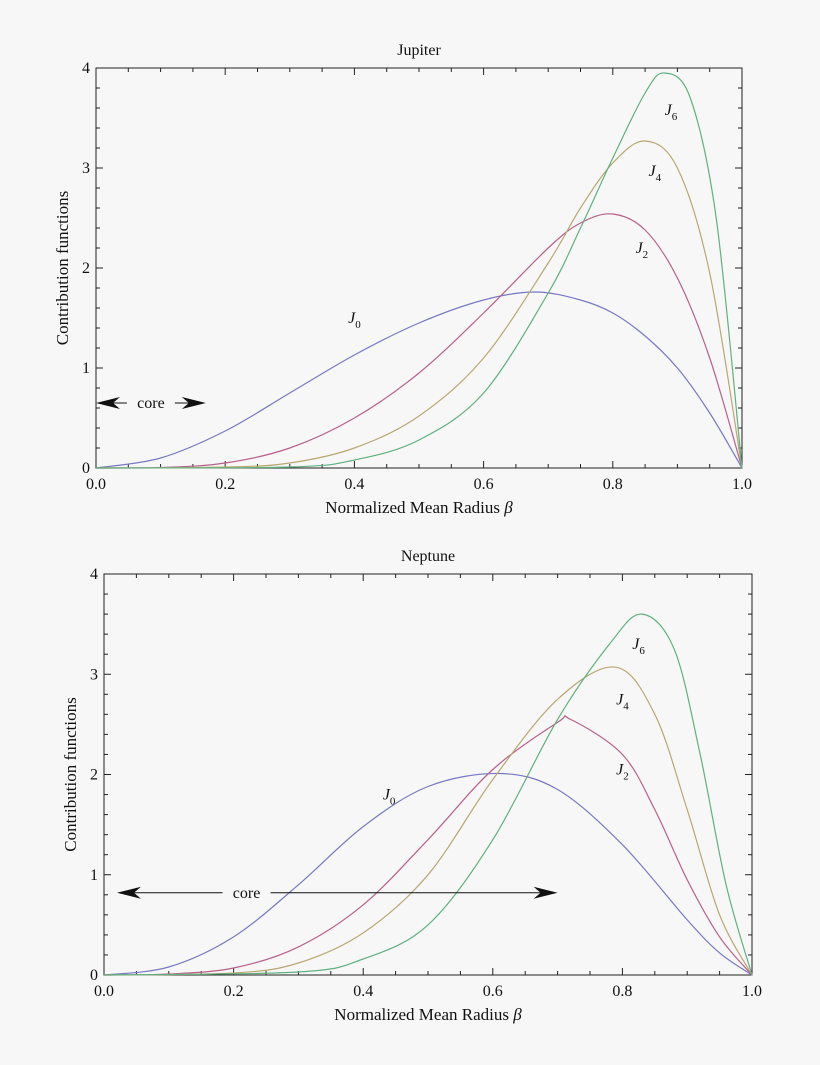 The width and height of the screenshot is (820, 1065). Describe the element at coordinates (419, 50) in the screenshot. I see `chart-title: Jupiter` at that location.